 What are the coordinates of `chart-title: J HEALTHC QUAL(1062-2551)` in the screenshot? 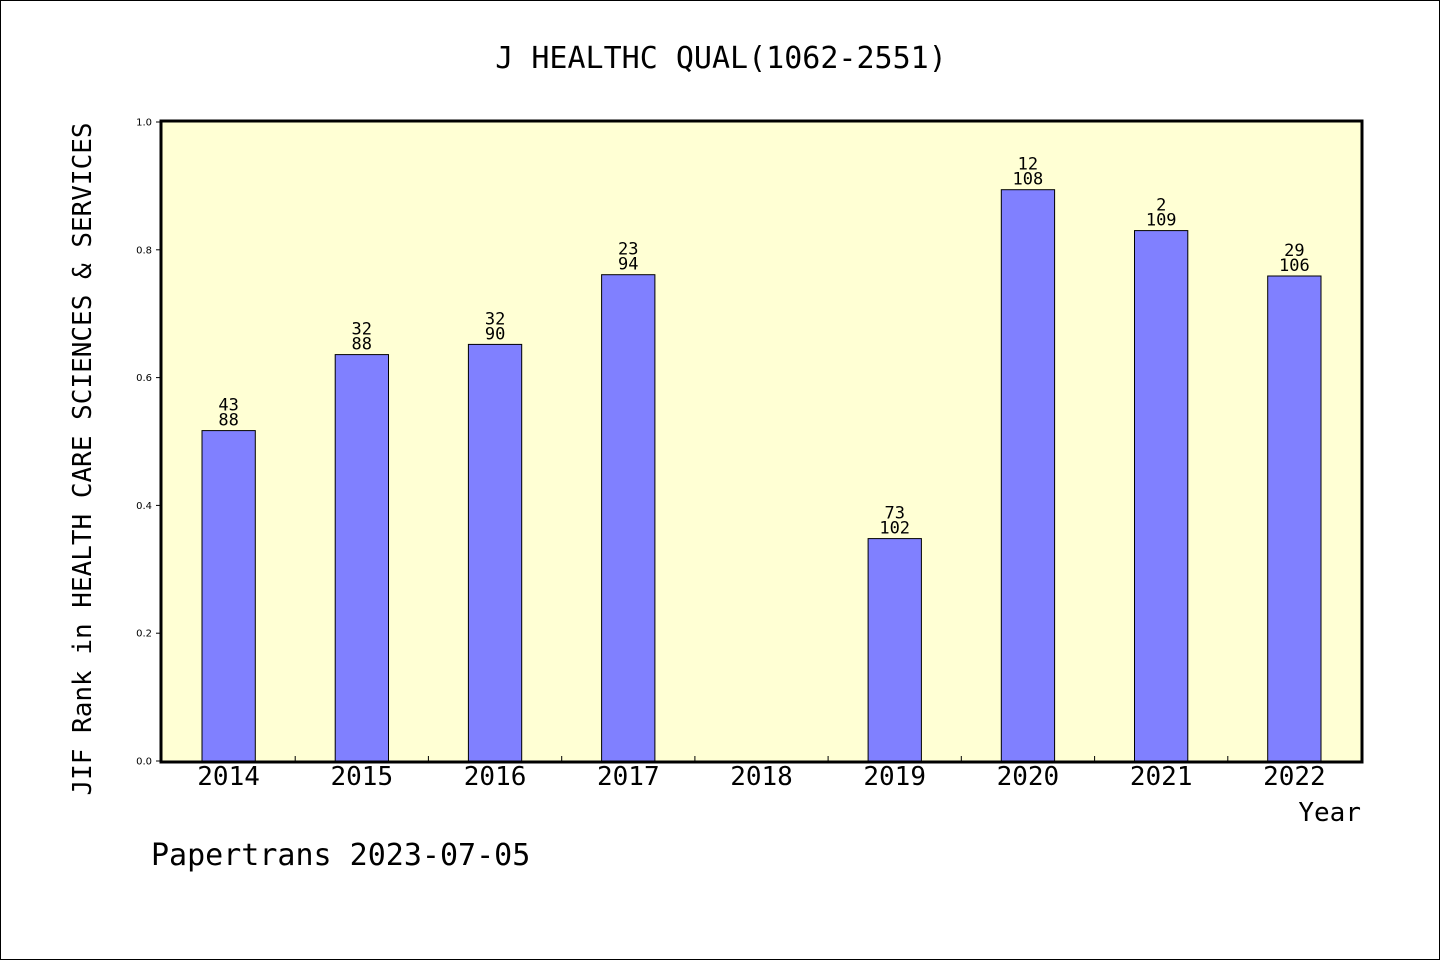 It's located at (721, 58).